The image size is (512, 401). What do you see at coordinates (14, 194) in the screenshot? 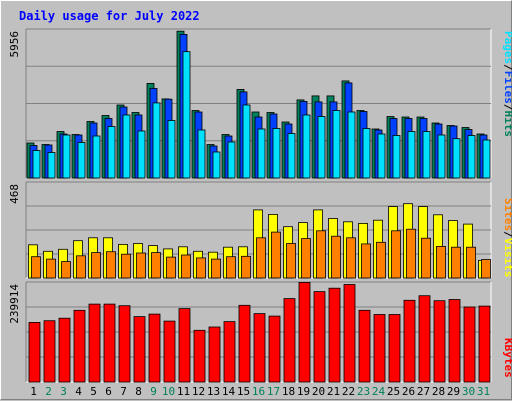
I see `y-max-label-middle: 468` at bounding box center [14, 194].